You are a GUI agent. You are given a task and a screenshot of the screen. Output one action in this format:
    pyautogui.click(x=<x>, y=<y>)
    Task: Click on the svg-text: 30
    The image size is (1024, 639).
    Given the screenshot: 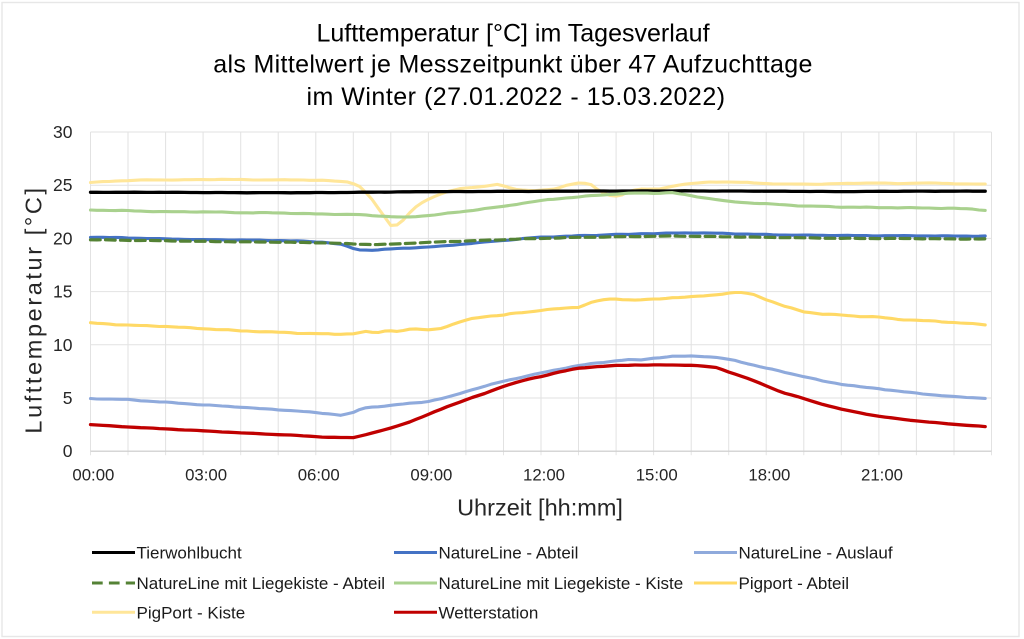 What is the action you would take?
    pyautogui.click(x=63, y=132)
    